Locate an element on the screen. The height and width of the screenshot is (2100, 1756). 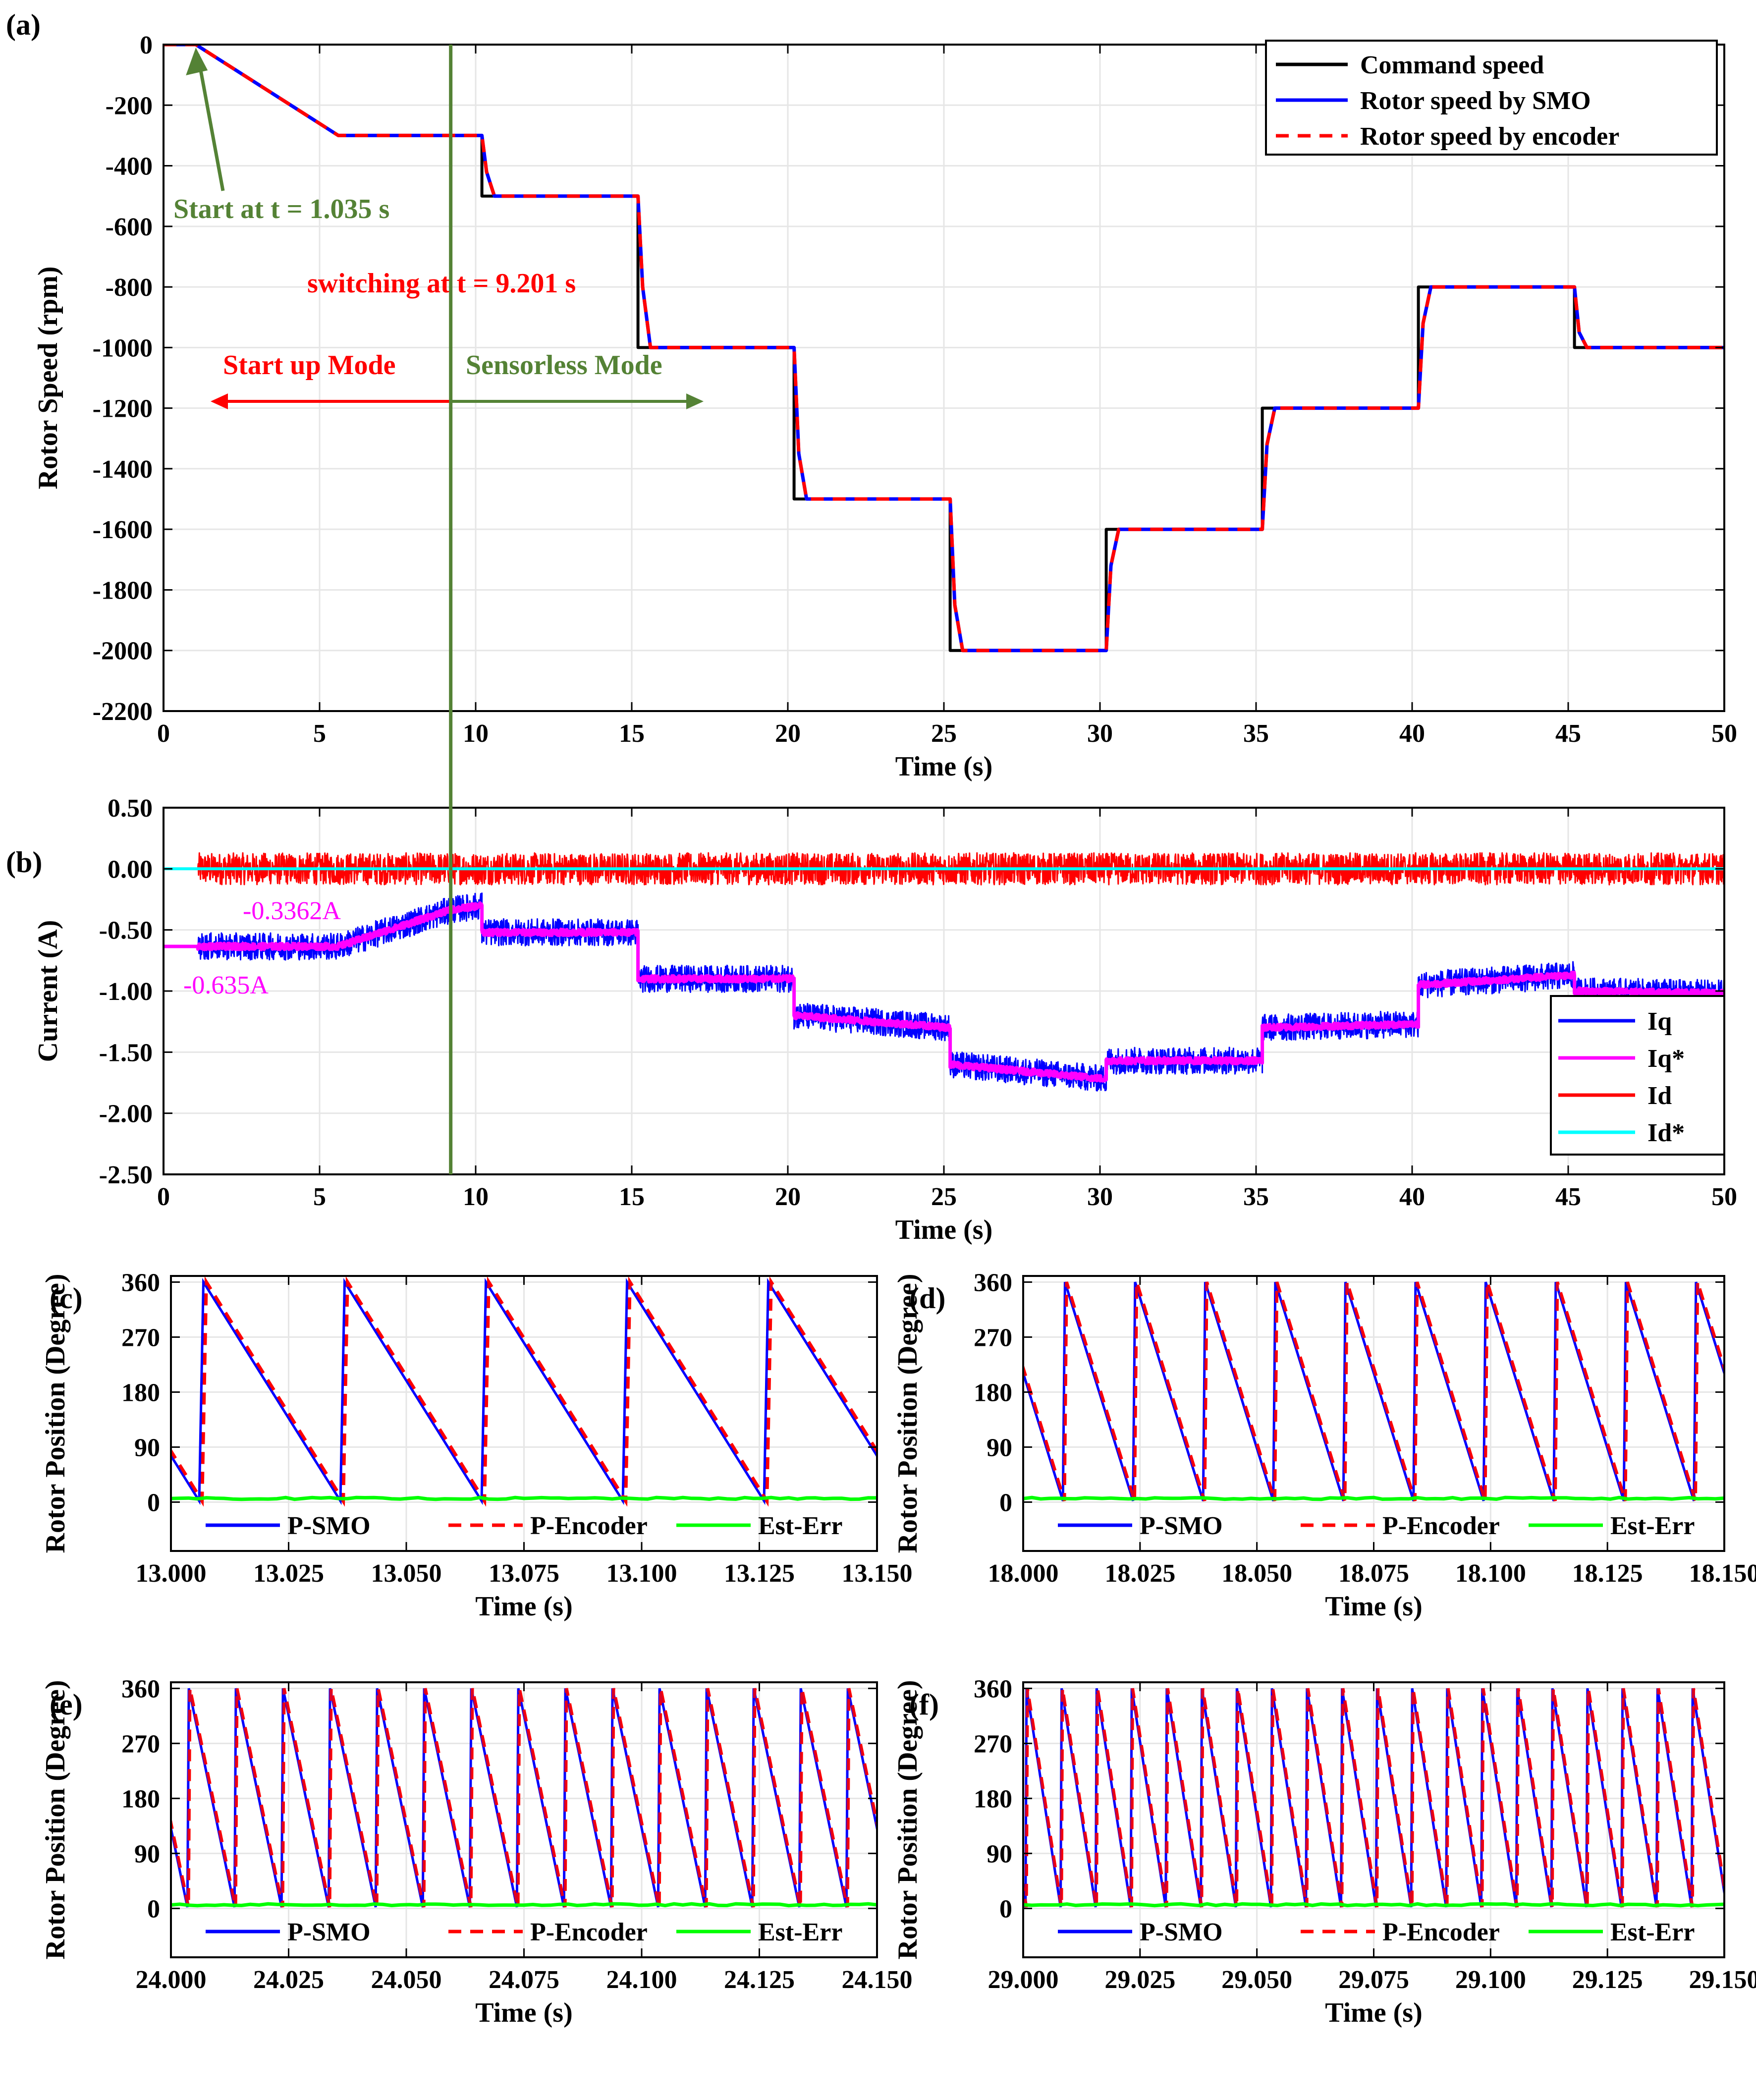
start-arrow-line is located at coordinates (210, 122).